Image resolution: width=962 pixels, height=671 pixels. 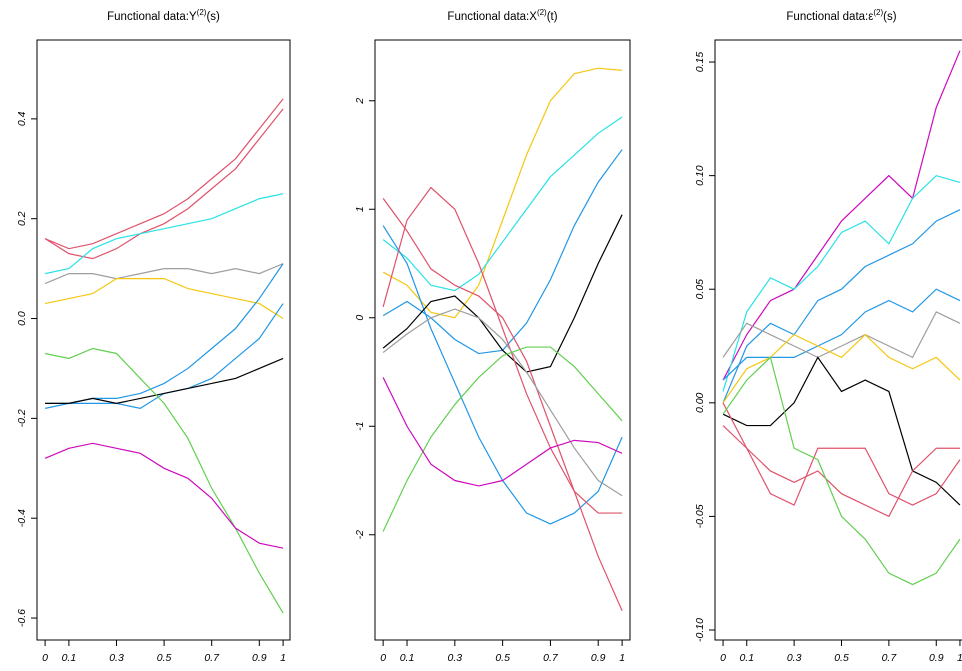 I want to click on y-tick-label: 2, so click(x=360, y=101).